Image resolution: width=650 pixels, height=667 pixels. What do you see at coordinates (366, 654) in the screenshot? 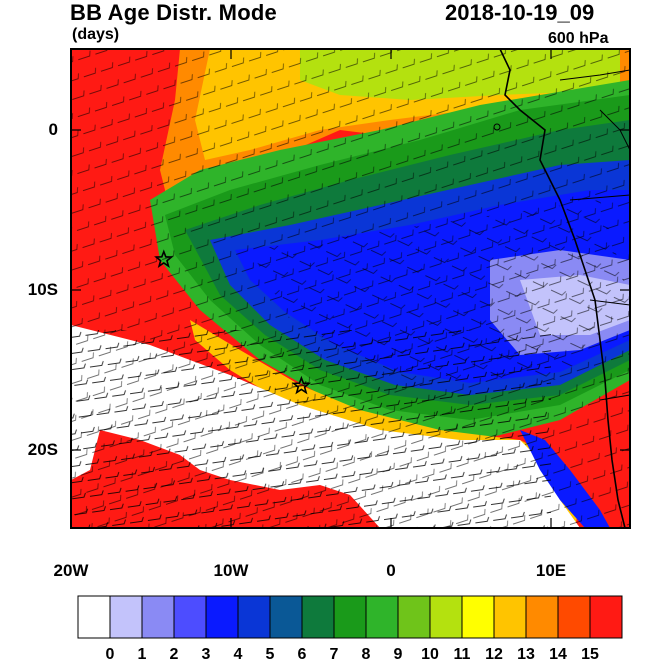
I see `colorbar-label-8: 8` at bounding box center [366, 654].